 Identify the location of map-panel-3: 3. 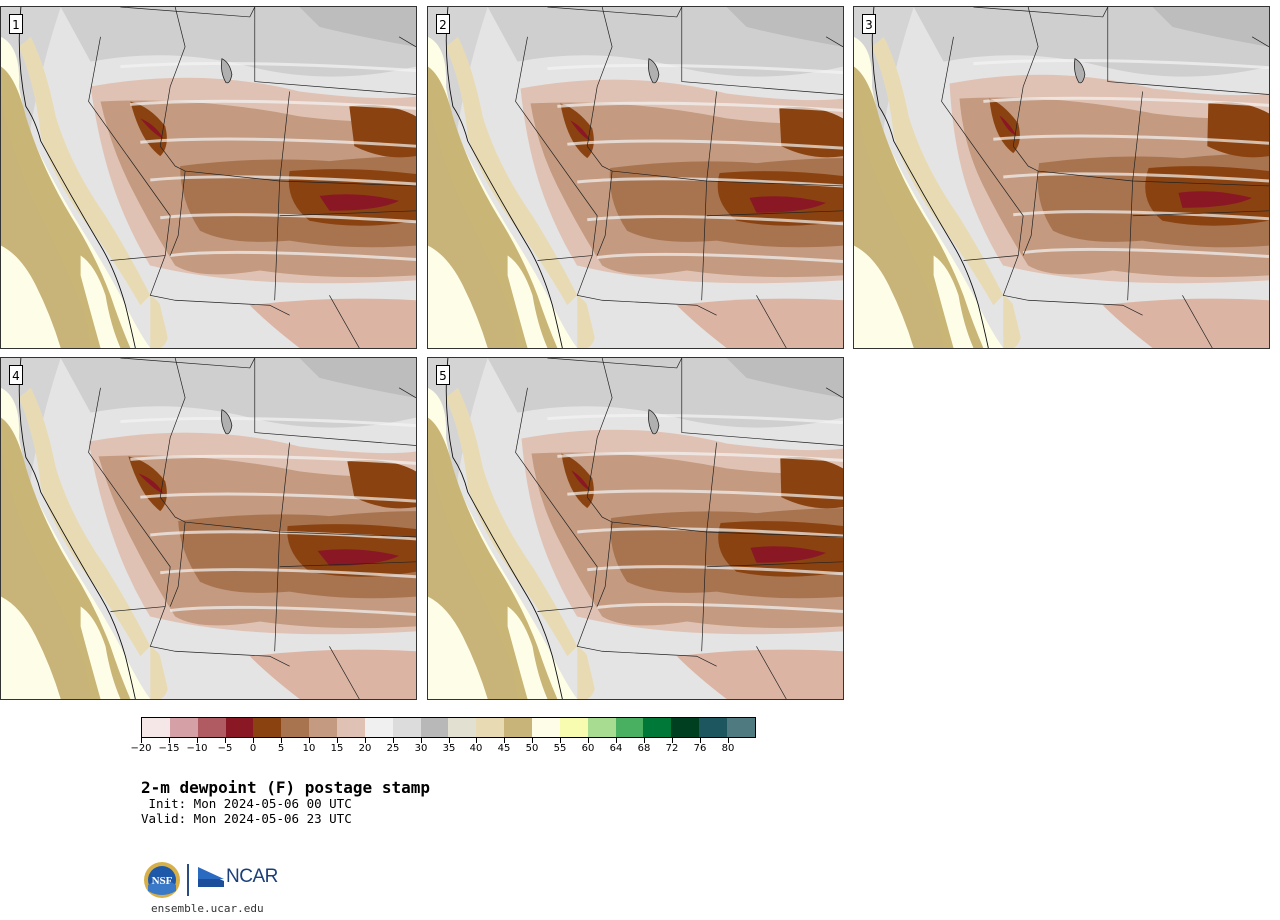
(1061, 177).